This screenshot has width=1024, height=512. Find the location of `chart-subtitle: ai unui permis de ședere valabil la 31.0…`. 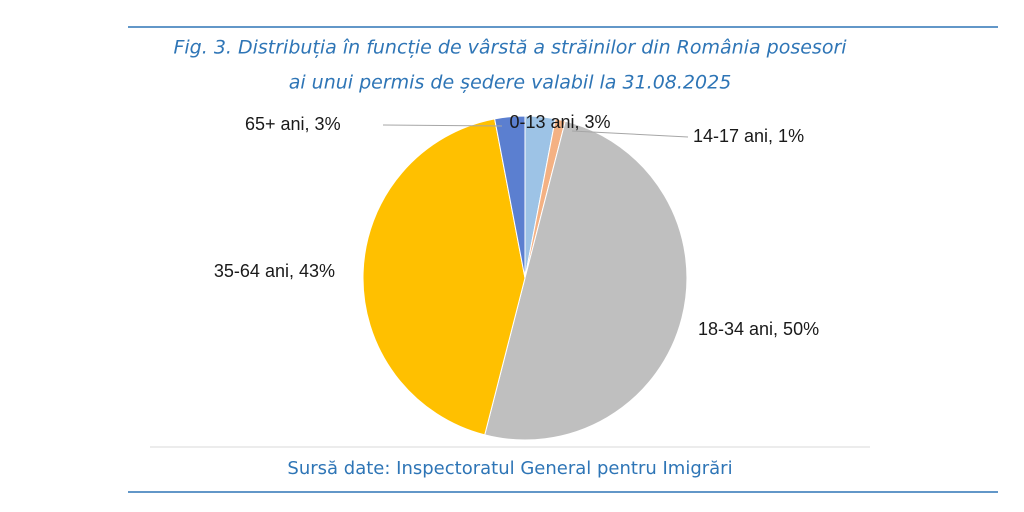

chart-subtitle: ai unui permis de ședere valabil la 31.0… is located at coordinates (510, 83).